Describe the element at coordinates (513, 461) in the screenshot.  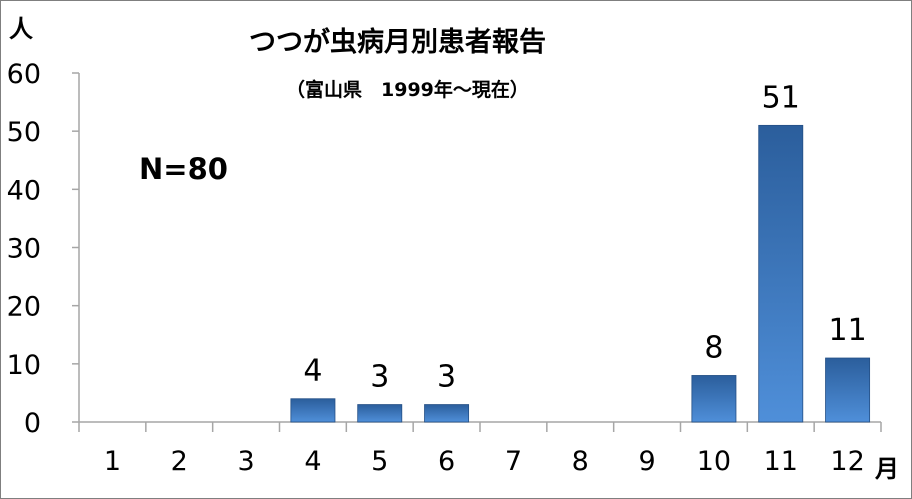
I see `x-tick-label: 7` at that location.